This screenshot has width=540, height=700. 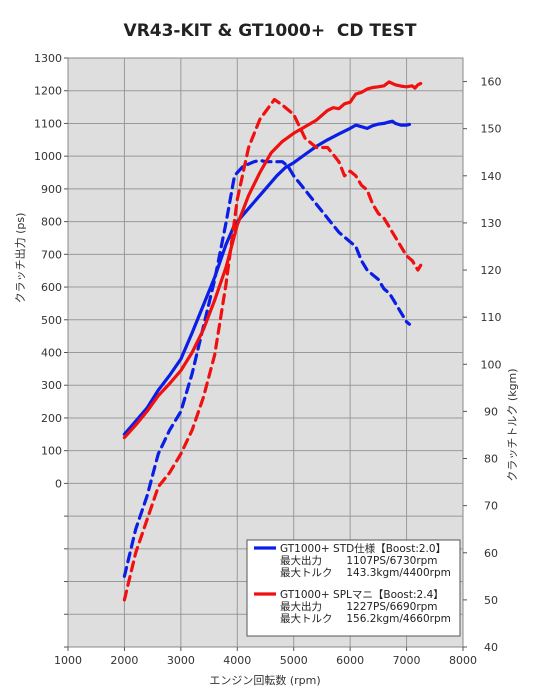 I want to click on y-left-tick-label: 600, so click(x=51, y=287).